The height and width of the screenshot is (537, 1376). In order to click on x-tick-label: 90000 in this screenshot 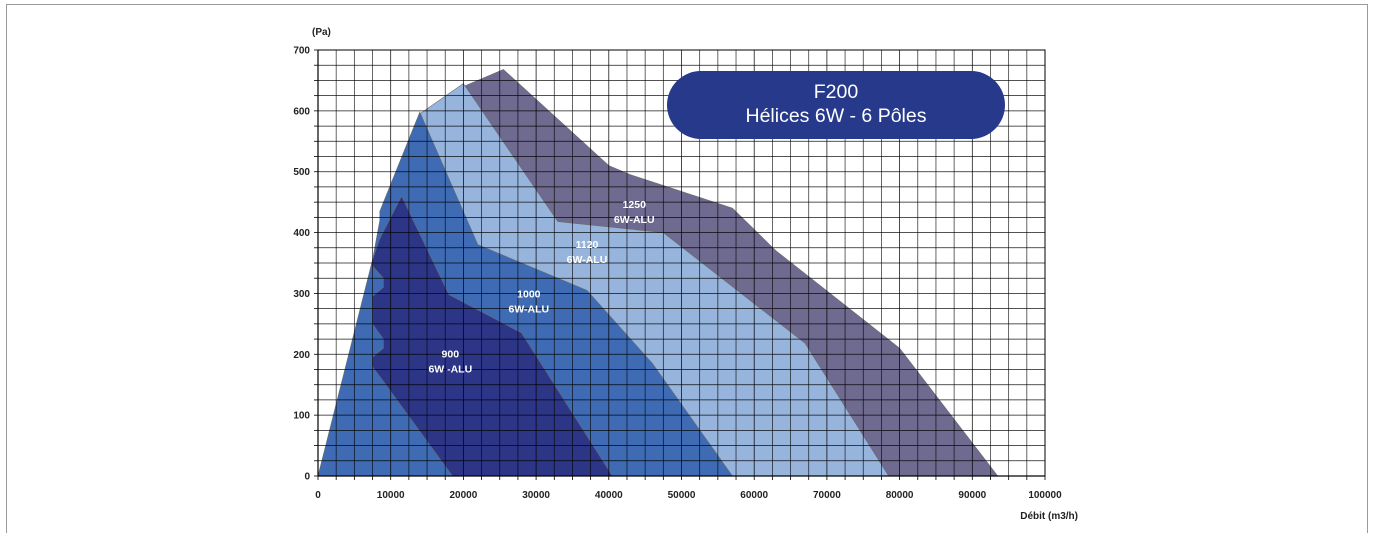, I will do `click(972, 495)`.